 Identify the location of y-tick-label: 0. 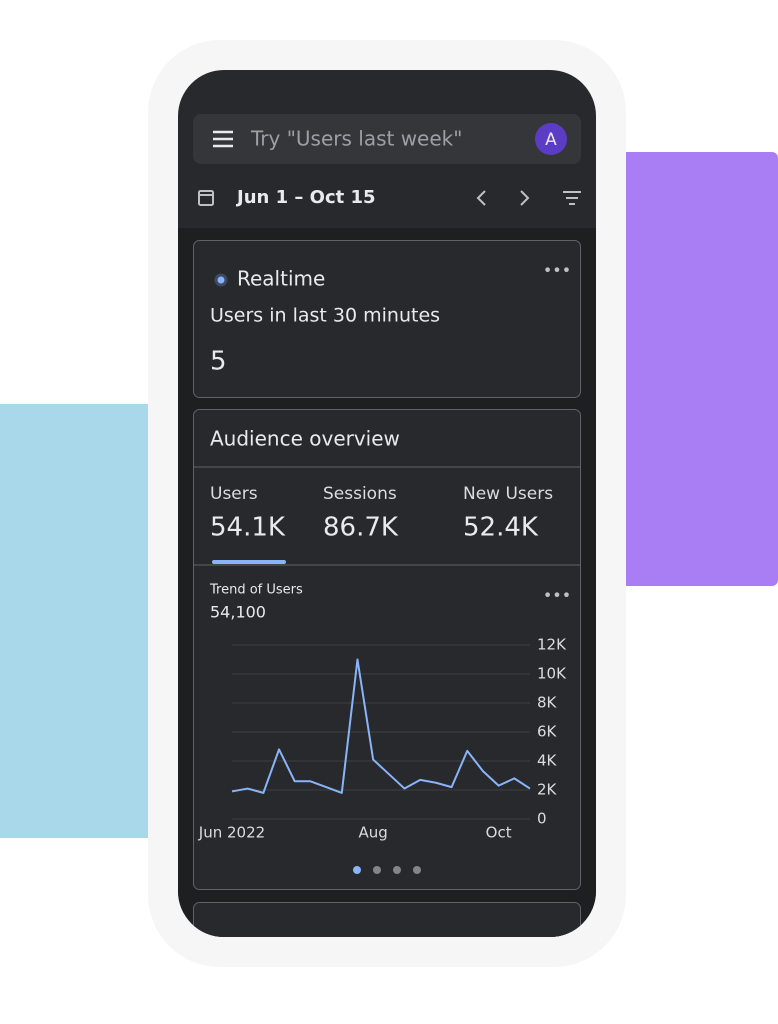
(542, 819).